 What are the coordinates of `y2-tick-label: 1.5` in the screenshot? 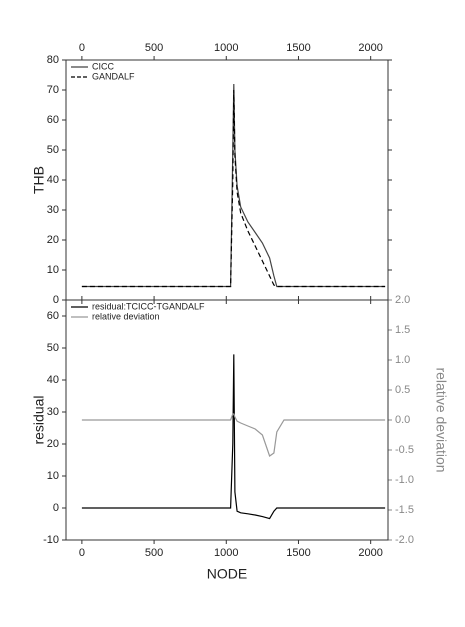 It's located at (402, 330).